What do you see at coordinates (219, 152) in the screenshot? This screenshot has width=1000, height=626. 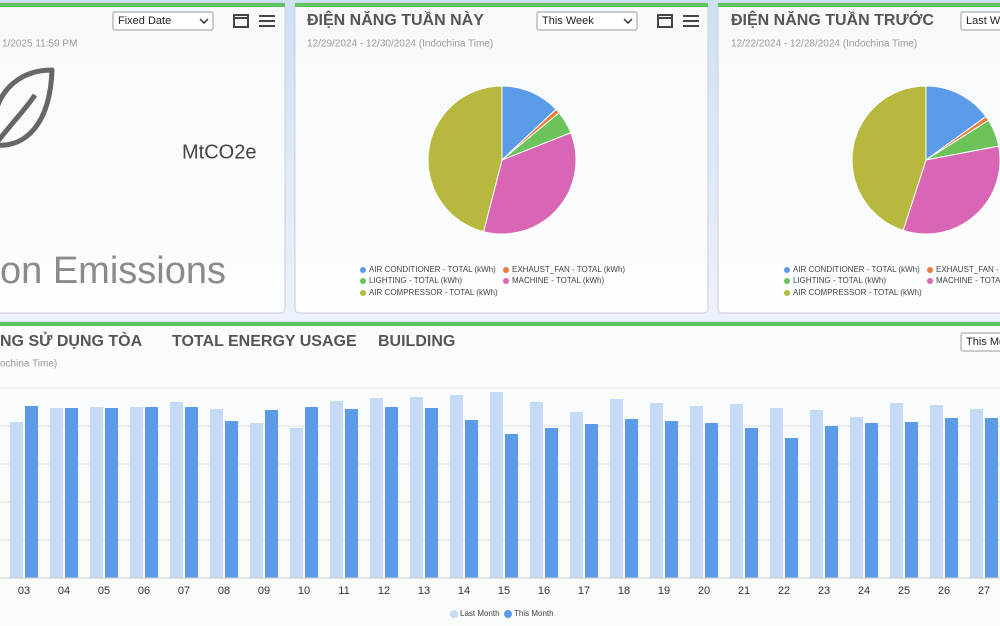 I see `unit: MtCO2e` at bounding box center [219, 152].